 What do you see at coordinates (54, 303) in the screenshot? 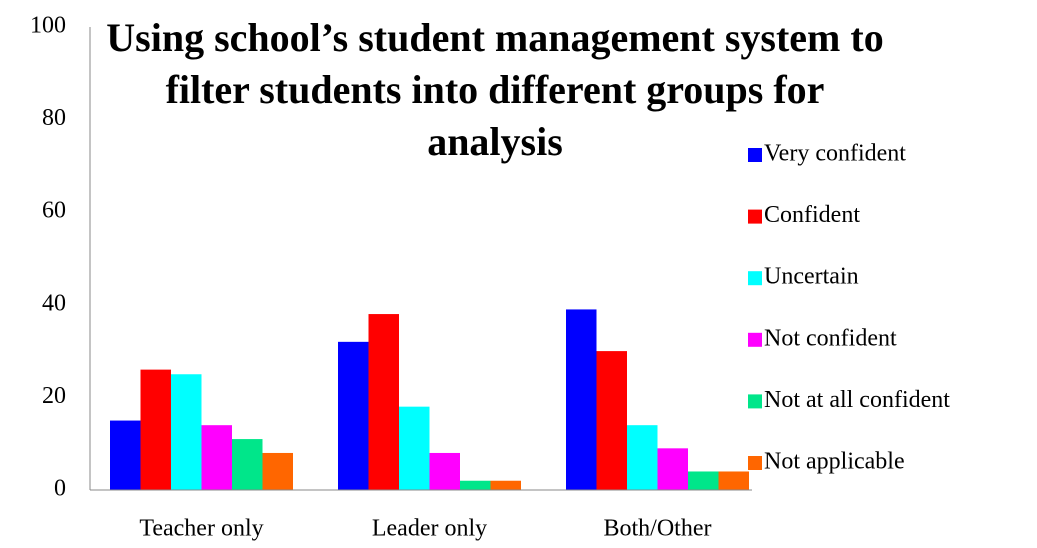
I see `y-tick-label: 40` at bounding box center [54, 303].